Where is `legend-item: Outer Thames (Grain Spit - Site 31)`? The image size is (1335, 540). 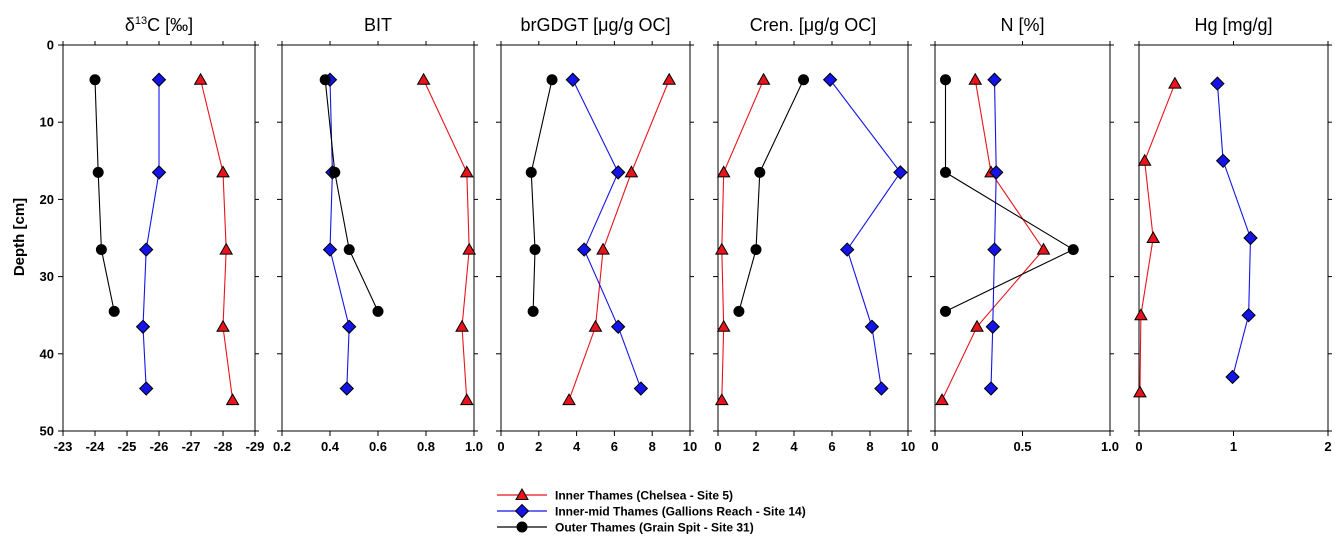 legend-item: Outer Thames (Grain Spit - Site 31) is located at coordinates (625, 528).